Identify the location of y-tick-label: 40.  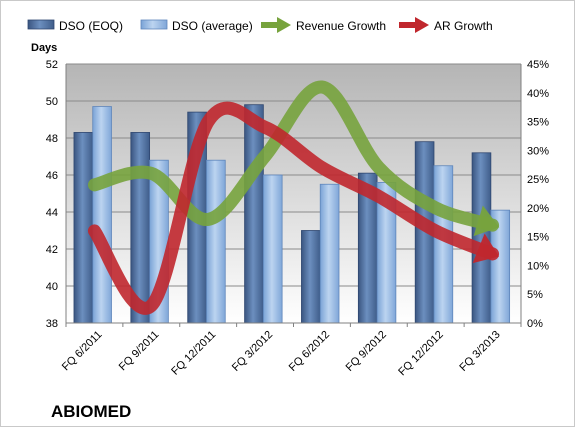
(52, 287).